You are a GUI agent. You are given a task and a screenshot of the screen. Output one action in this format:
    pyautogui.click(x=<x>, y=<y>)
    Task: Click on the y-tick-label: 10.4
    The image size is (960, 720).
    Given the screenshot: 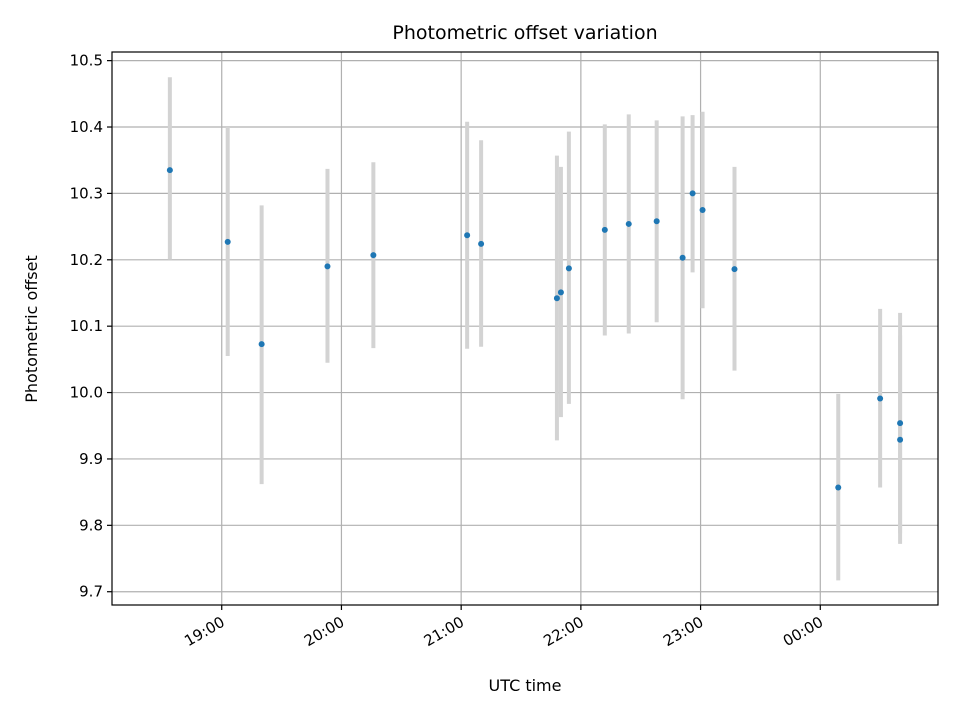 What is the action you would take?
    pyautogui.click(x=86, y=127)
    